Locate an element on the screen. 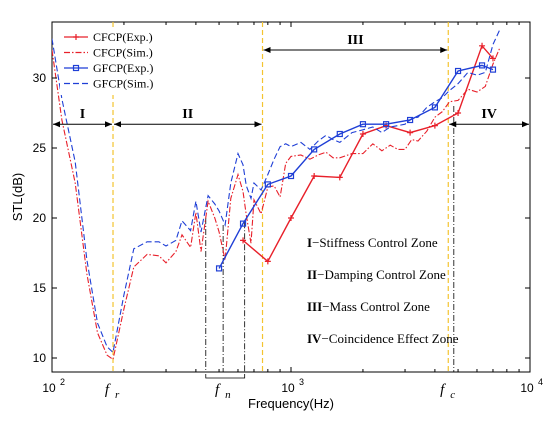  freq-label-sub: r is located at coordinates (117, 395).